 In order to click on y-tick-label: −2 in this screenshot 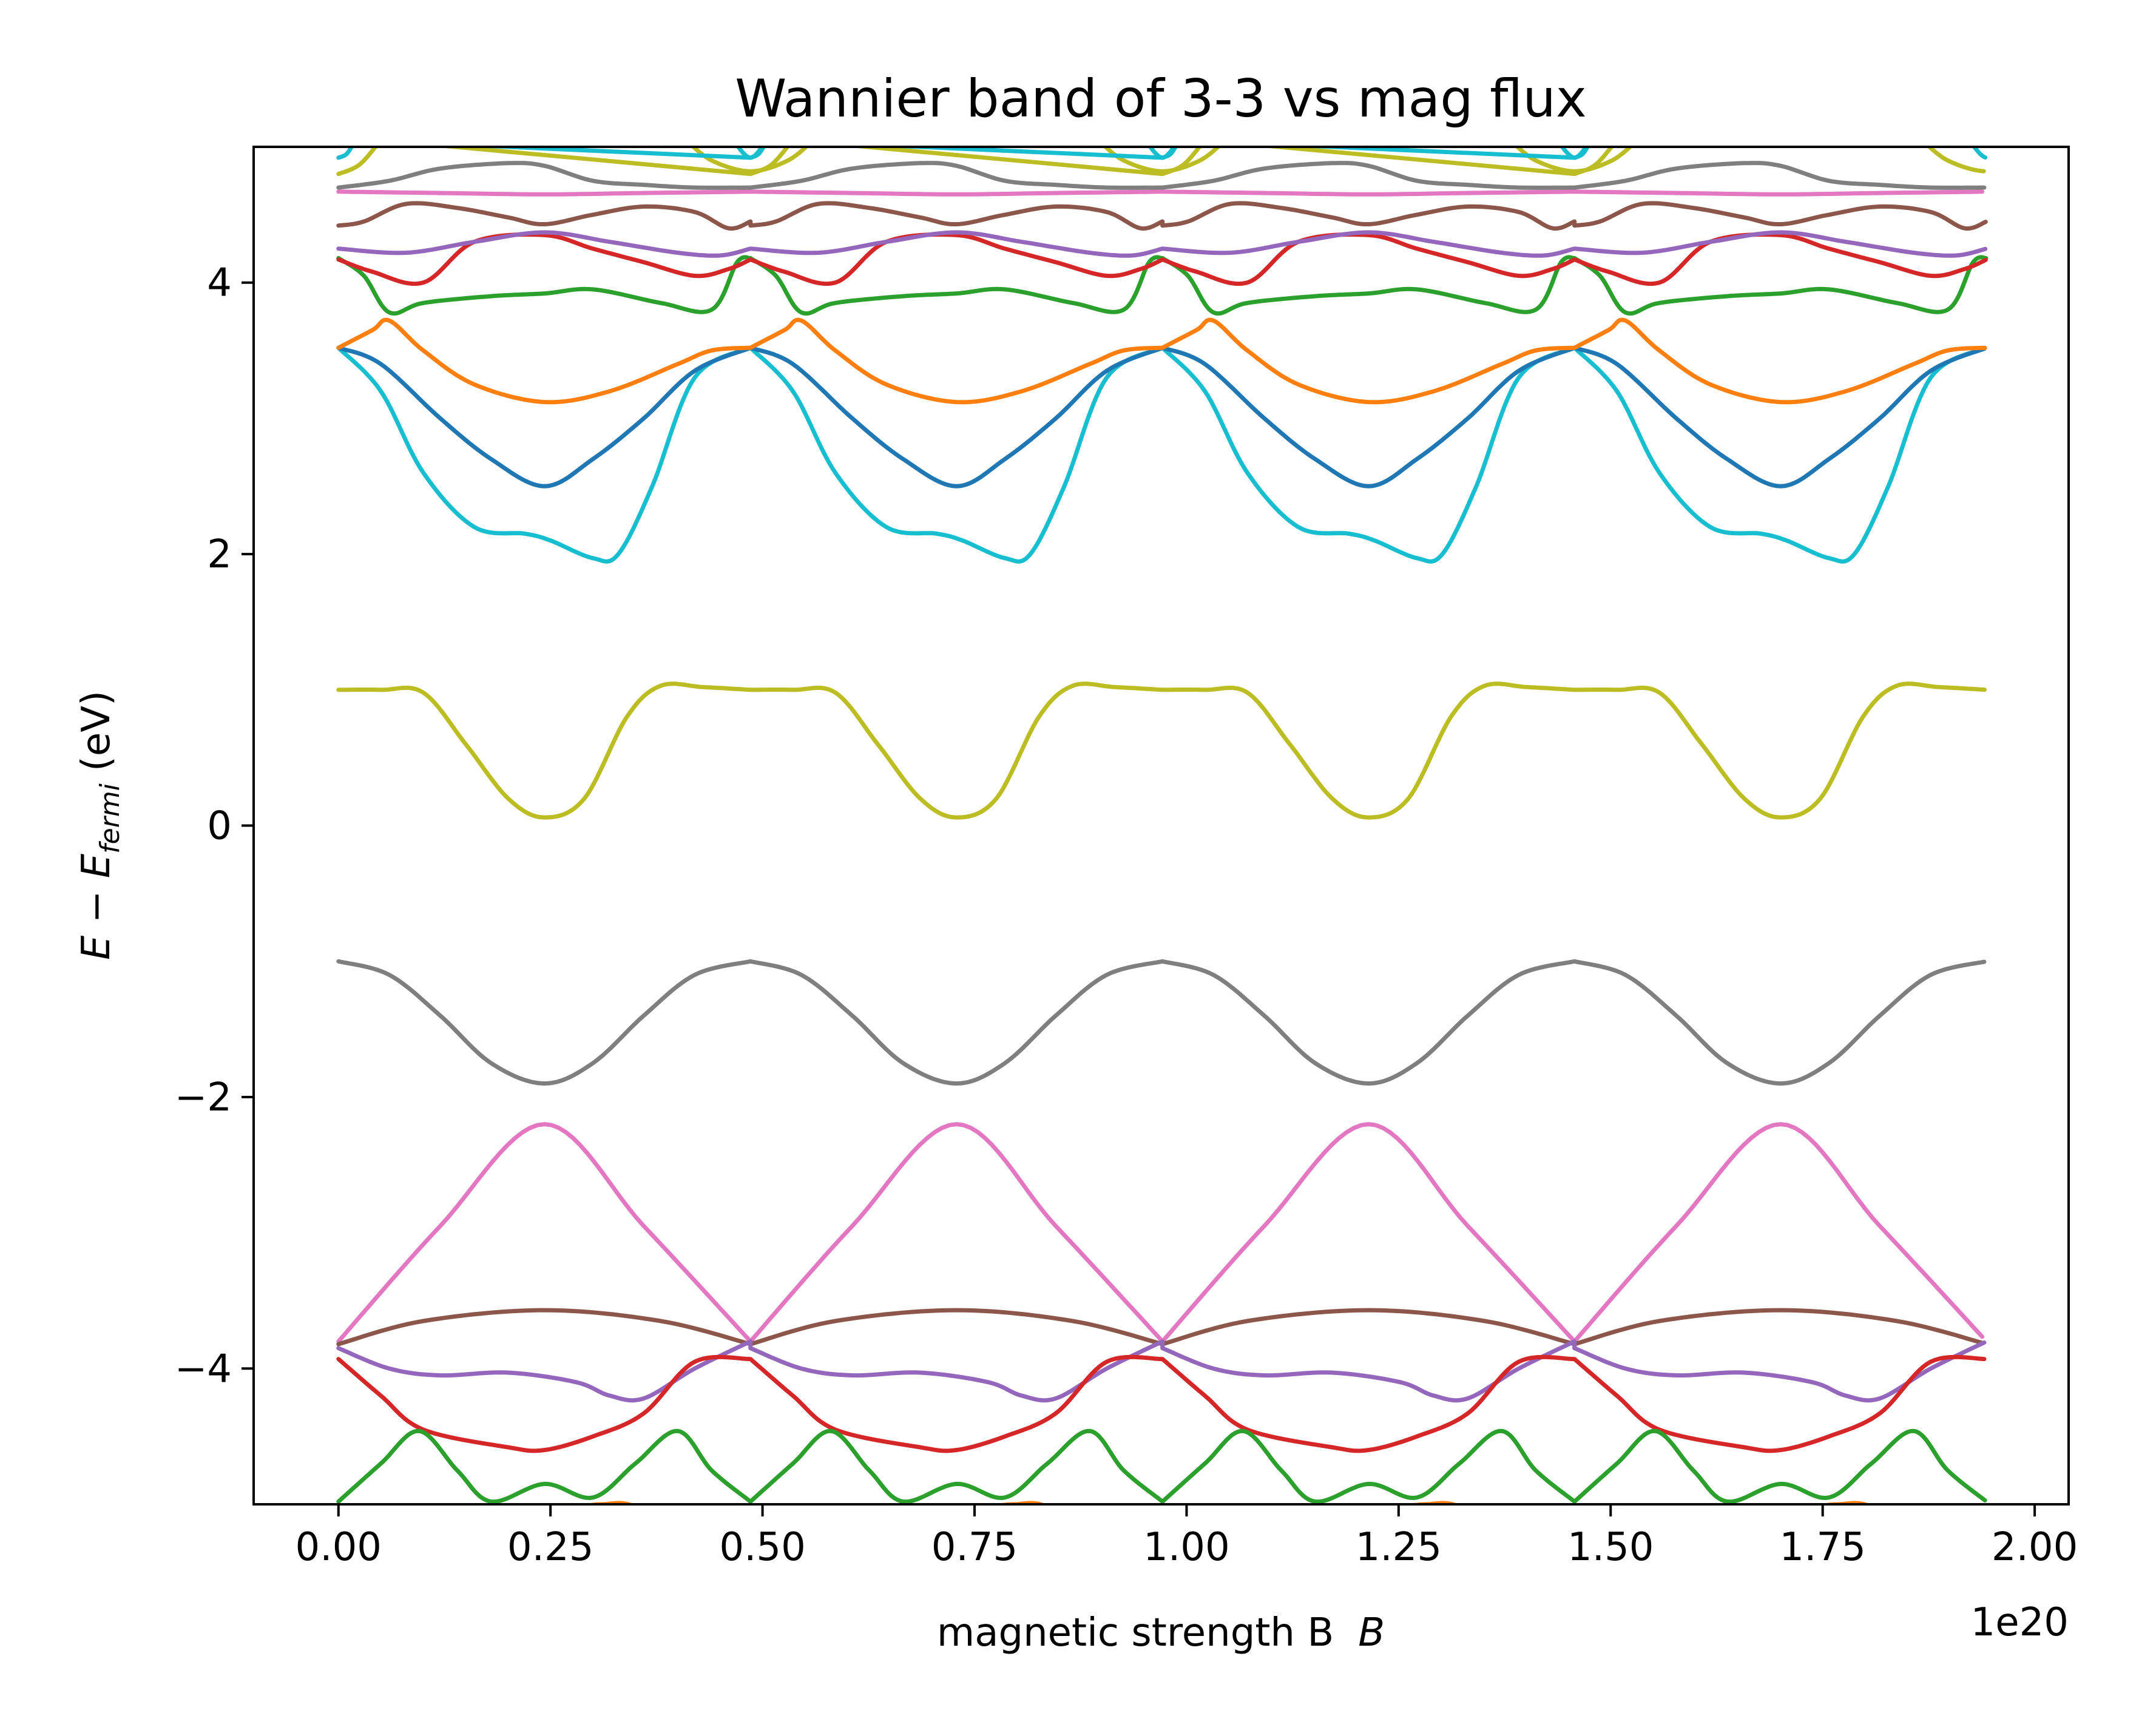, I will do `click(203, 1097)`.